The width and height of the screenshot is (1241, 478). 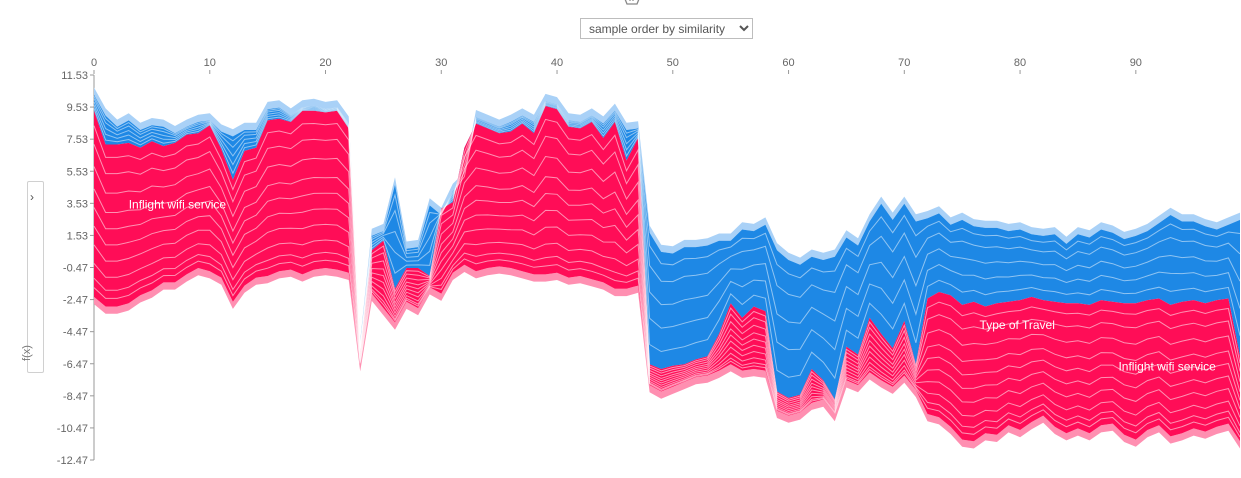 What do you see at coordinates (904, 63) in the screenshot?
I see `x-tick-label: 70` at bounding box center [904, 63].